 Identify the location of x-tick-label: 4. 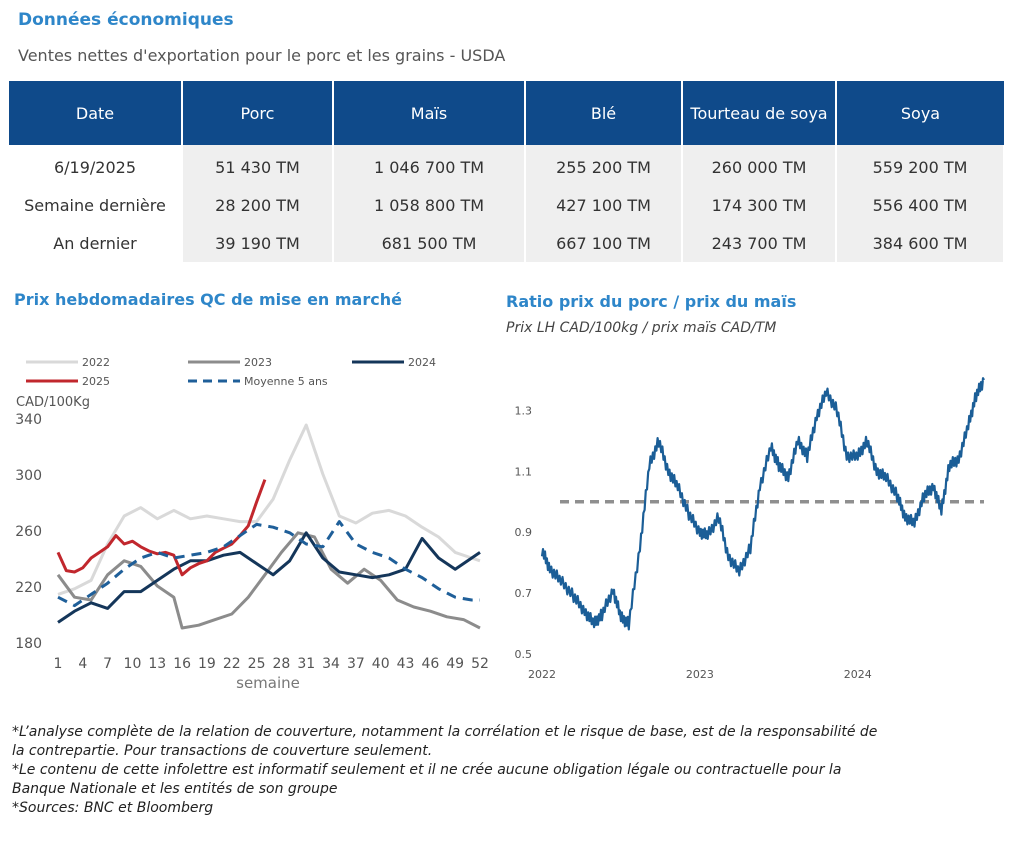
(82, 664).